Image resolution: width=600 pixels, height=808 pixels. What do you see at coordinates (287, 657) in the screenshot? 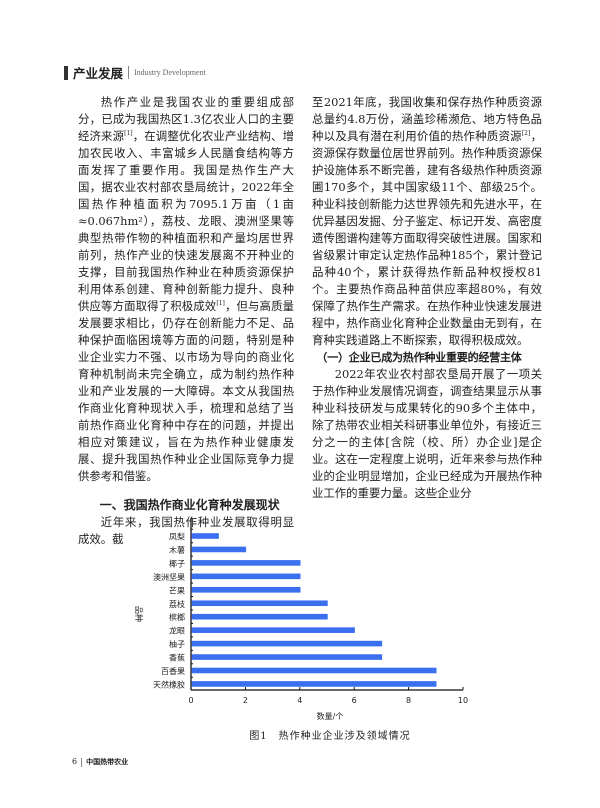
I see `bar-香蕉` at bounding box center [287, 657].